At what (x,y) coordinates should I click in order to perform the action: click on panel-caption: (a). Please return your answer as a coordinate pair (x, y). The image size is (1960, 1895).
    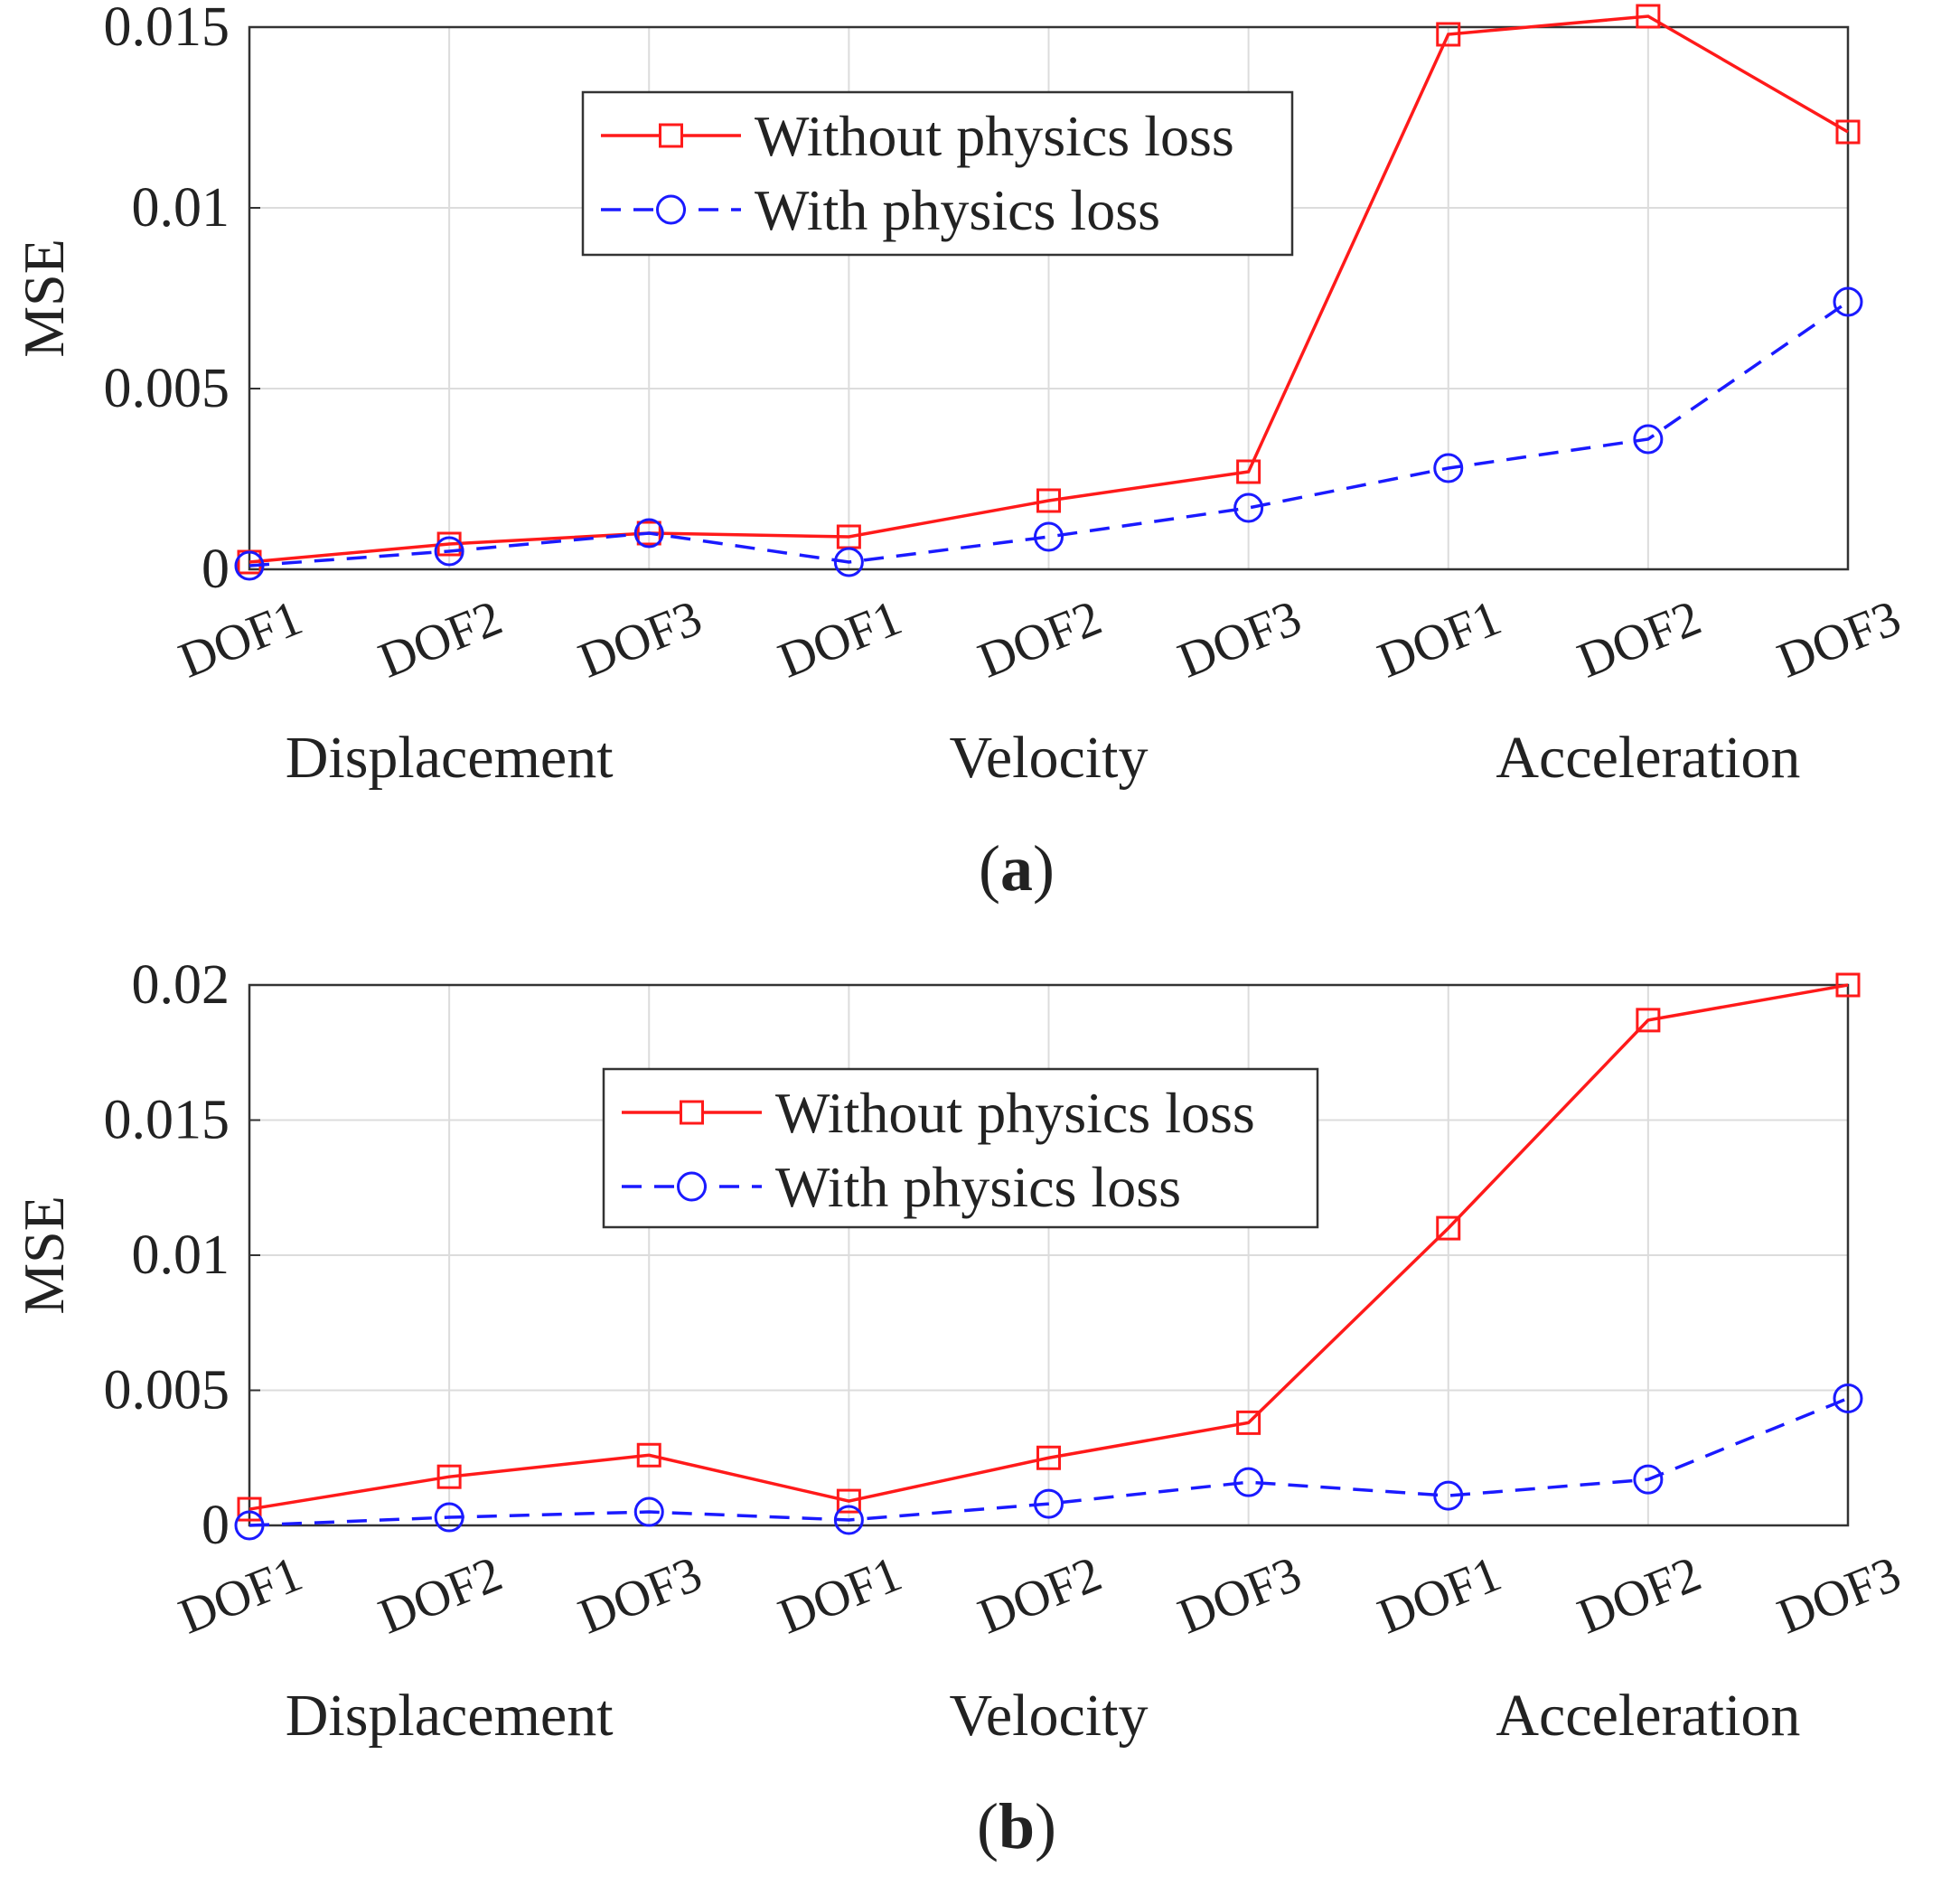
    Looking at the image, I should click on (1017, 868).